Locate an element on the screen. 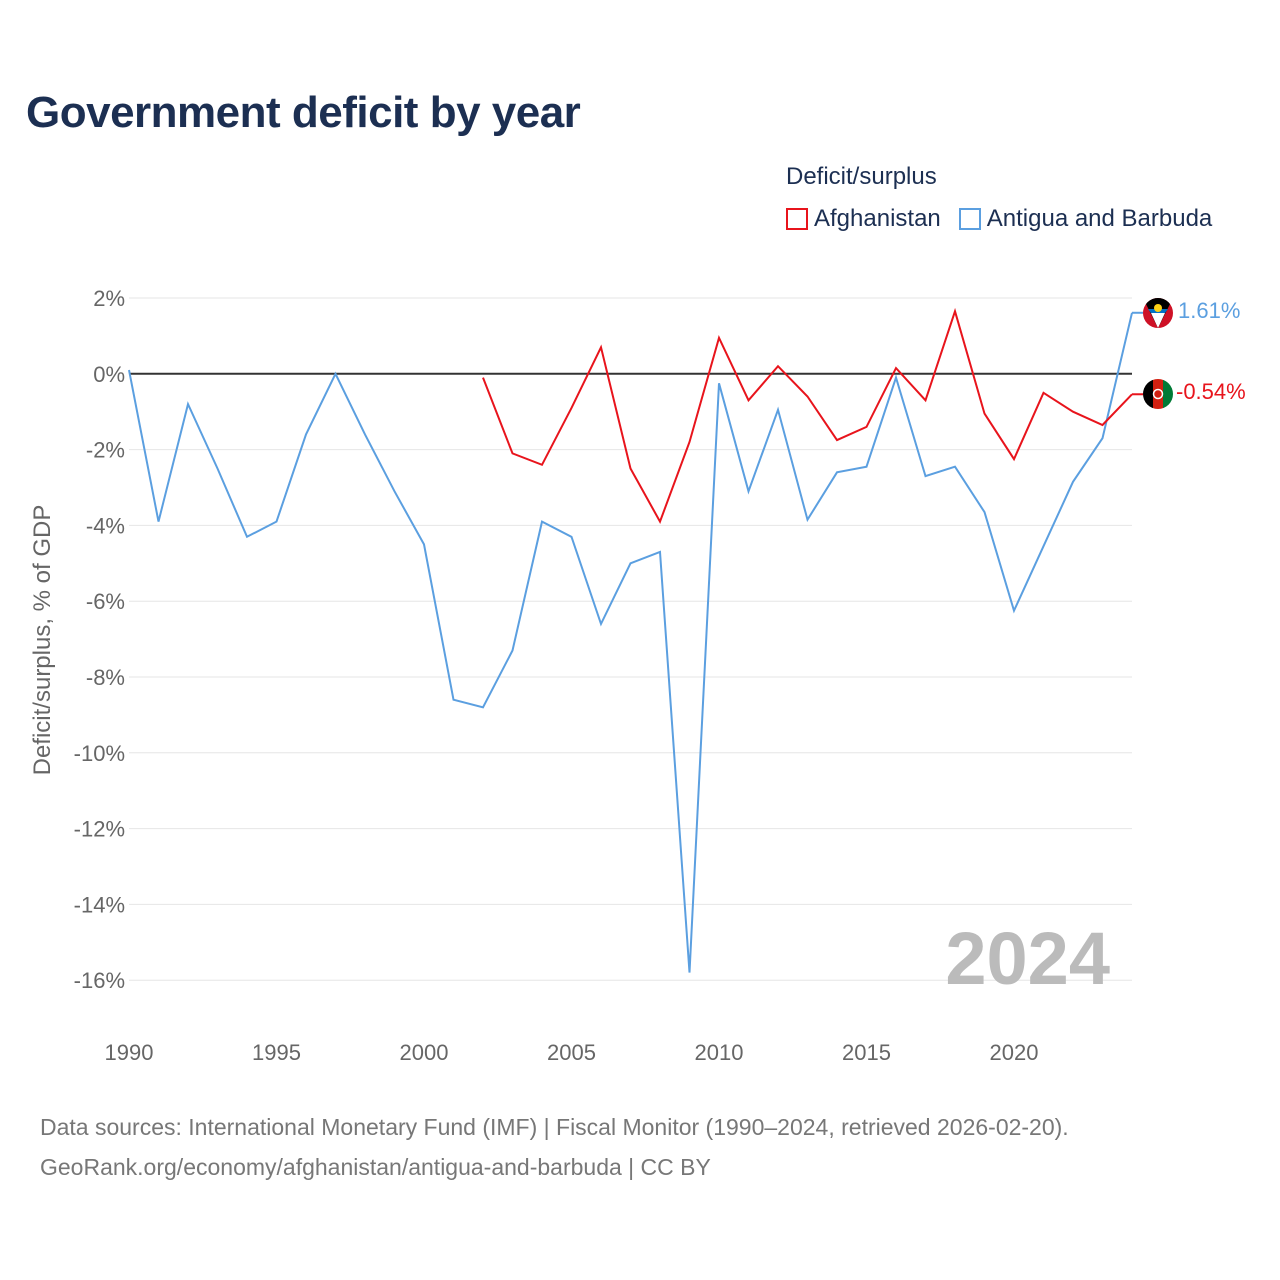  x-tick-label: 2000 is located at coordinates (424, 1052).